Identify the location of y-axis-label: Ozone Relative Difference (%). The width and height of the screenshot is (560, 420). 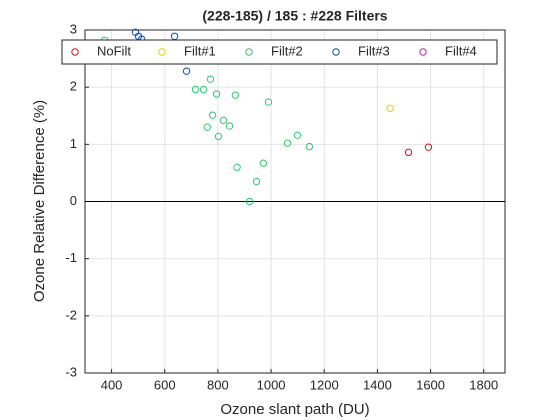
(39, 201).